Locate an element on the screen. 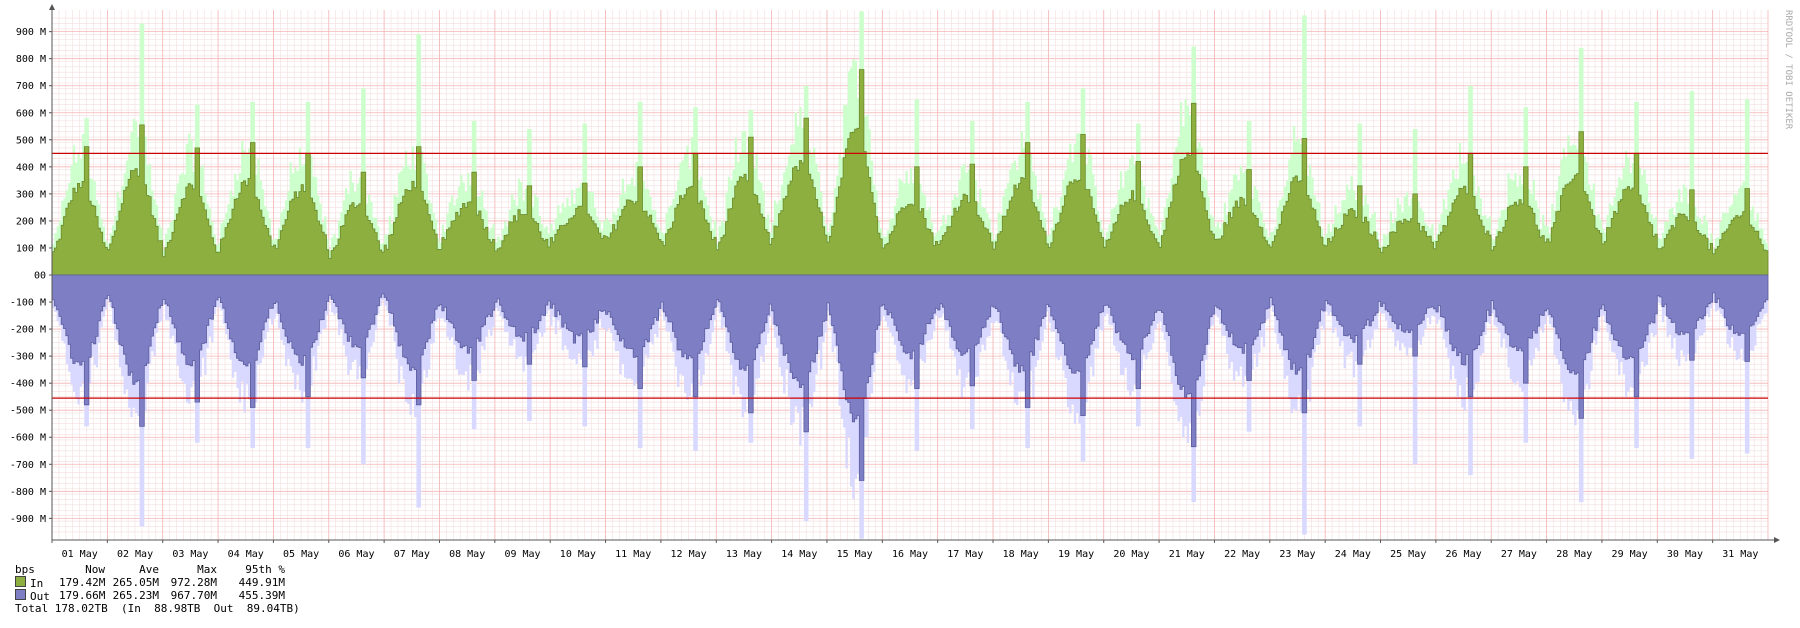 The image size is (1800, 628). x-tick-label: 06 May is located at coordinates (356, 554).